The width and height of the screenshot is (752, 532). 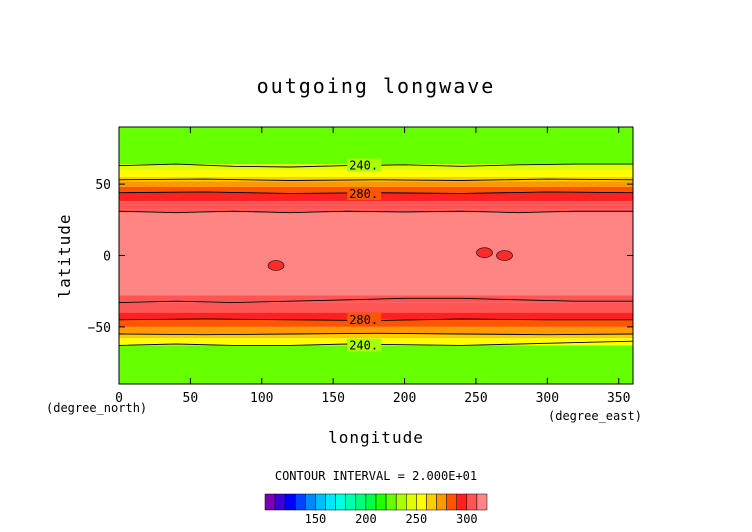 I want to click on x-tick-label: 250, so click(x=475, y=398).